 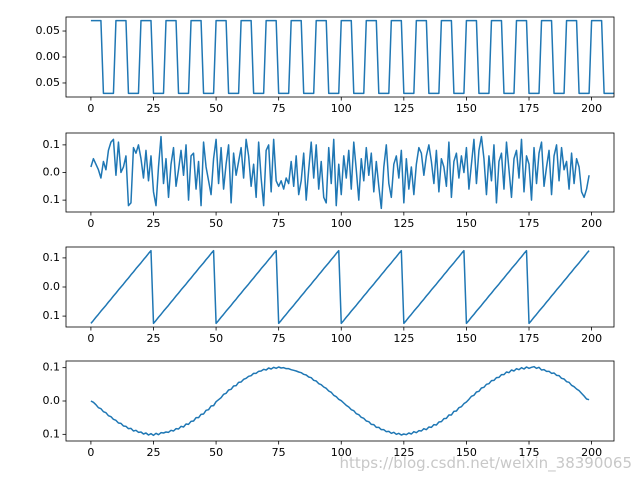 I want to click on watermark: https://blog.csdn.net/weixin_38390065, so click(x=485, y=463).